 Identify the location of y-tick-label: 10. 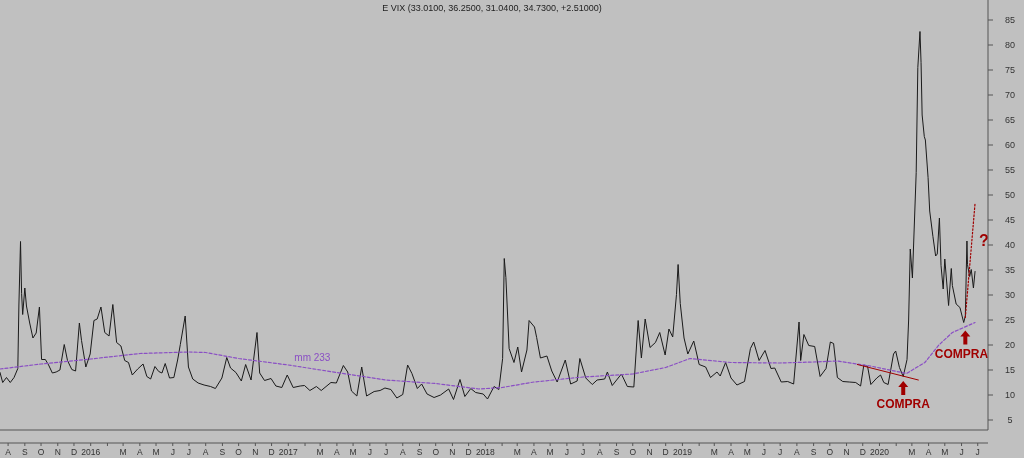
(1010, 395).